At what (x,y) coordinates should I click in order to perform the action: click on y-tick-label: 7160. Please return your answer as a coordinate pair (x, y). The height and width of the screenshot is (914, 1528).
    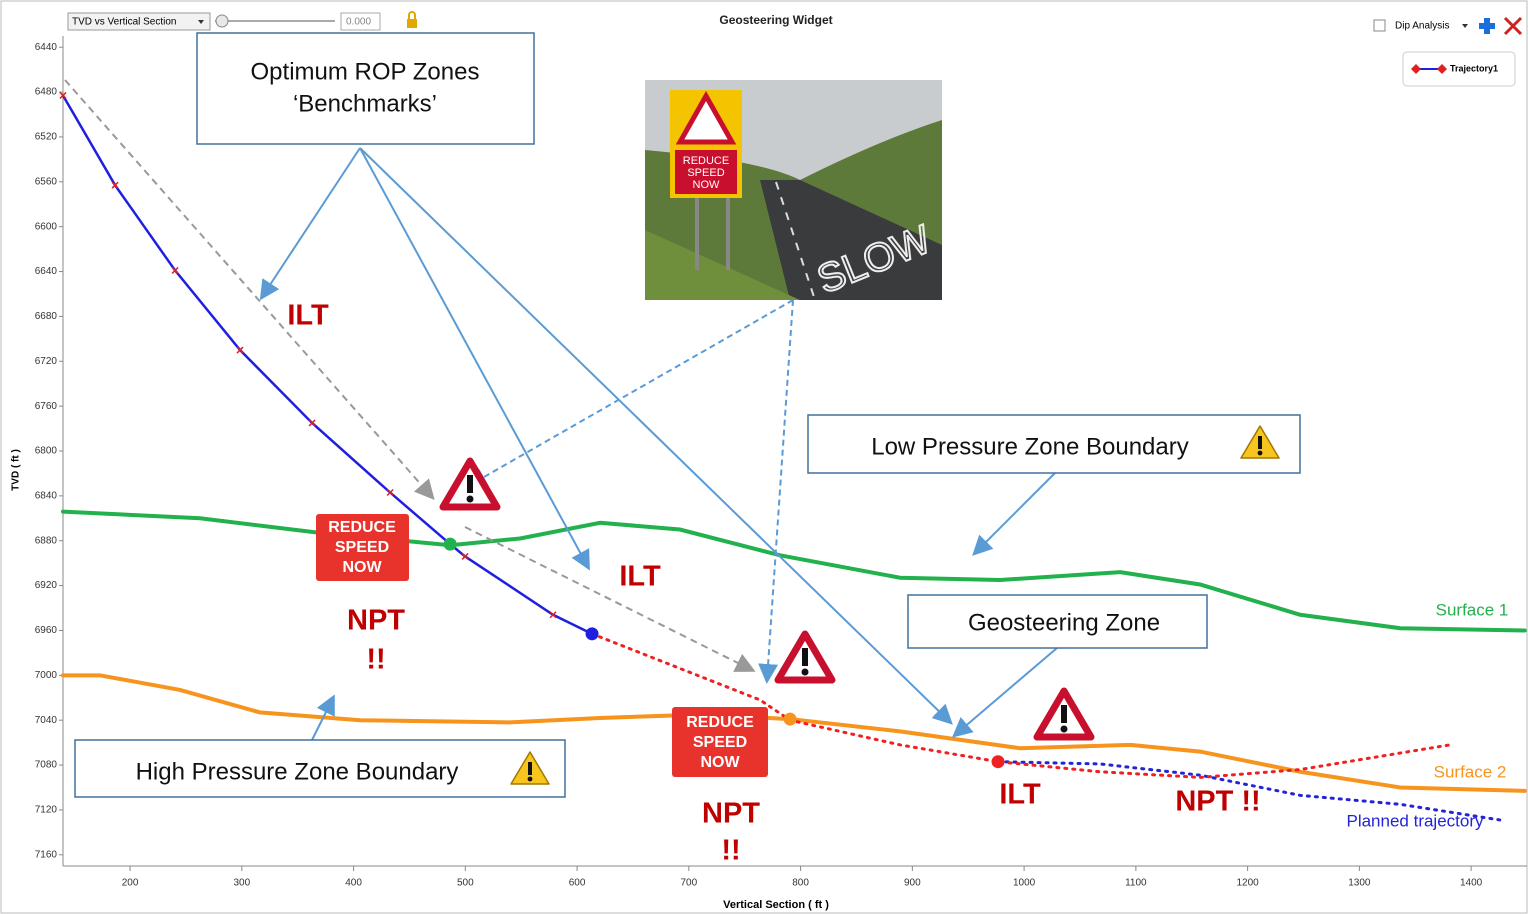
    Looking at the image, I should click on (46, 854).